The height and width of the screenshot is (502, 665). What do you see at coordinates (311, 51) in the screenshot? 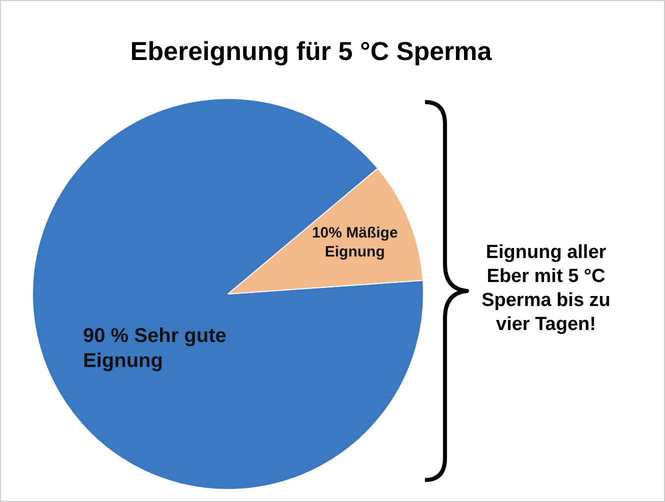
I see `chart-title: Ebereignung für 5 °C Sperma` at bounding box center [311, 51].